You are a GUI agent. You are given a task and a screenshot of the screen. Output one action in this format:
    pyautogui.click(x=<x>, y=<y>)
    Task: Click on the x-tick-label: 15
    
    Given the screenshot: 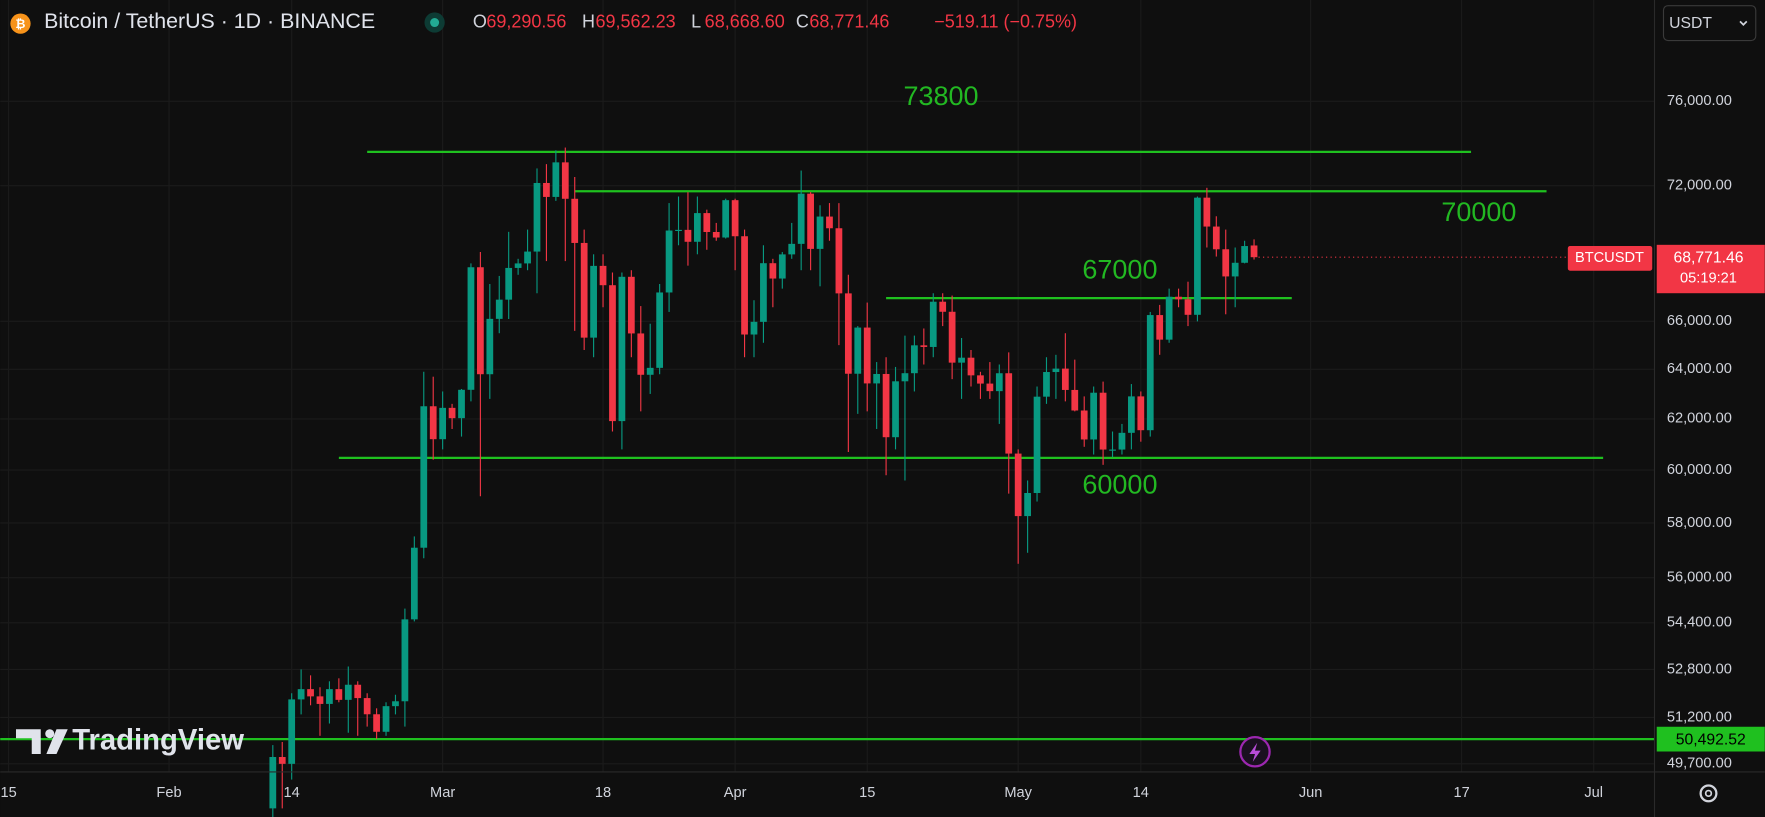 What is the action you would take?
    pyautogui.click(x=9, y=793)
    